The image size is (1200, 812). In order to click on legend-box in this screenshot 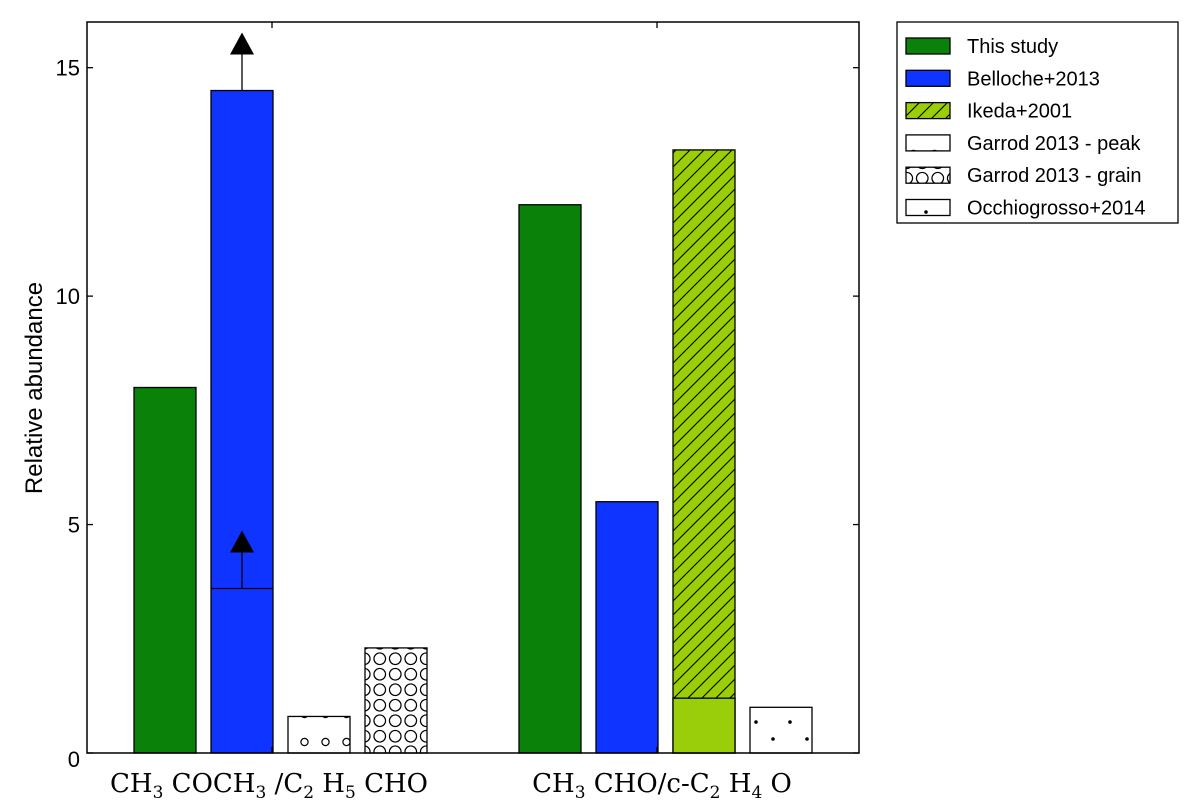, I will do `click(1037, 122)`.